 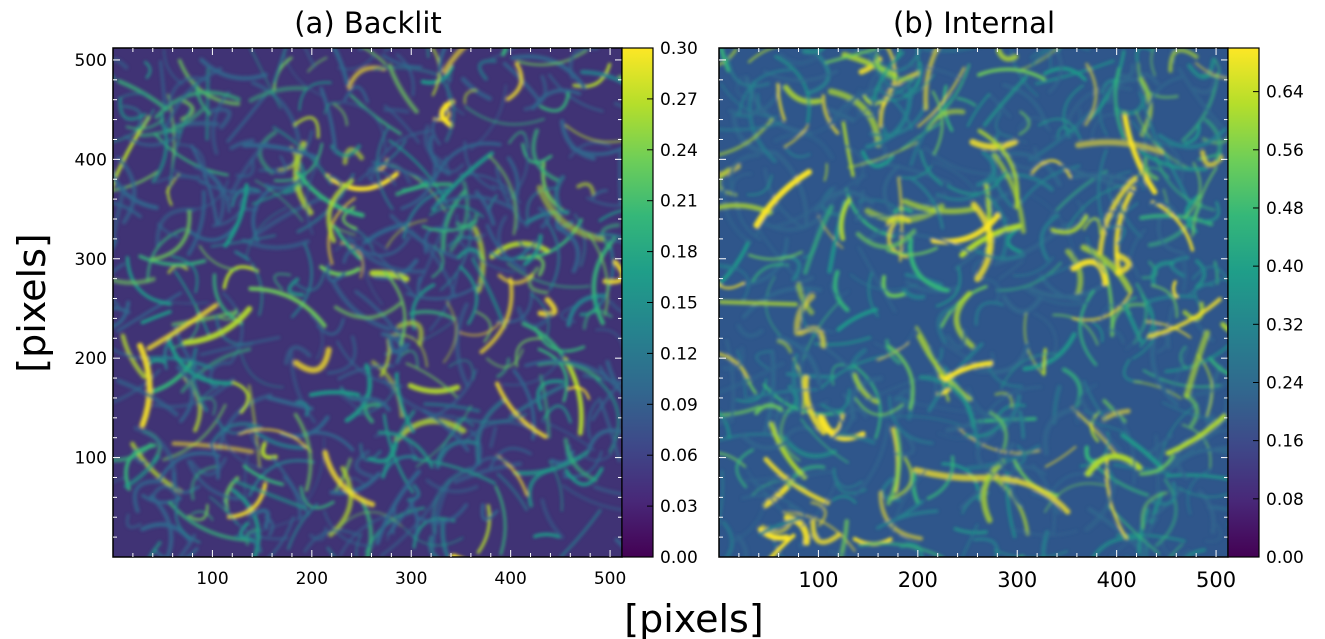 What do you see at coordinates (1285, 93) in the screenshot?
I see `colorbar-tick-label: 0.64` at bounding box center [1285, 93].